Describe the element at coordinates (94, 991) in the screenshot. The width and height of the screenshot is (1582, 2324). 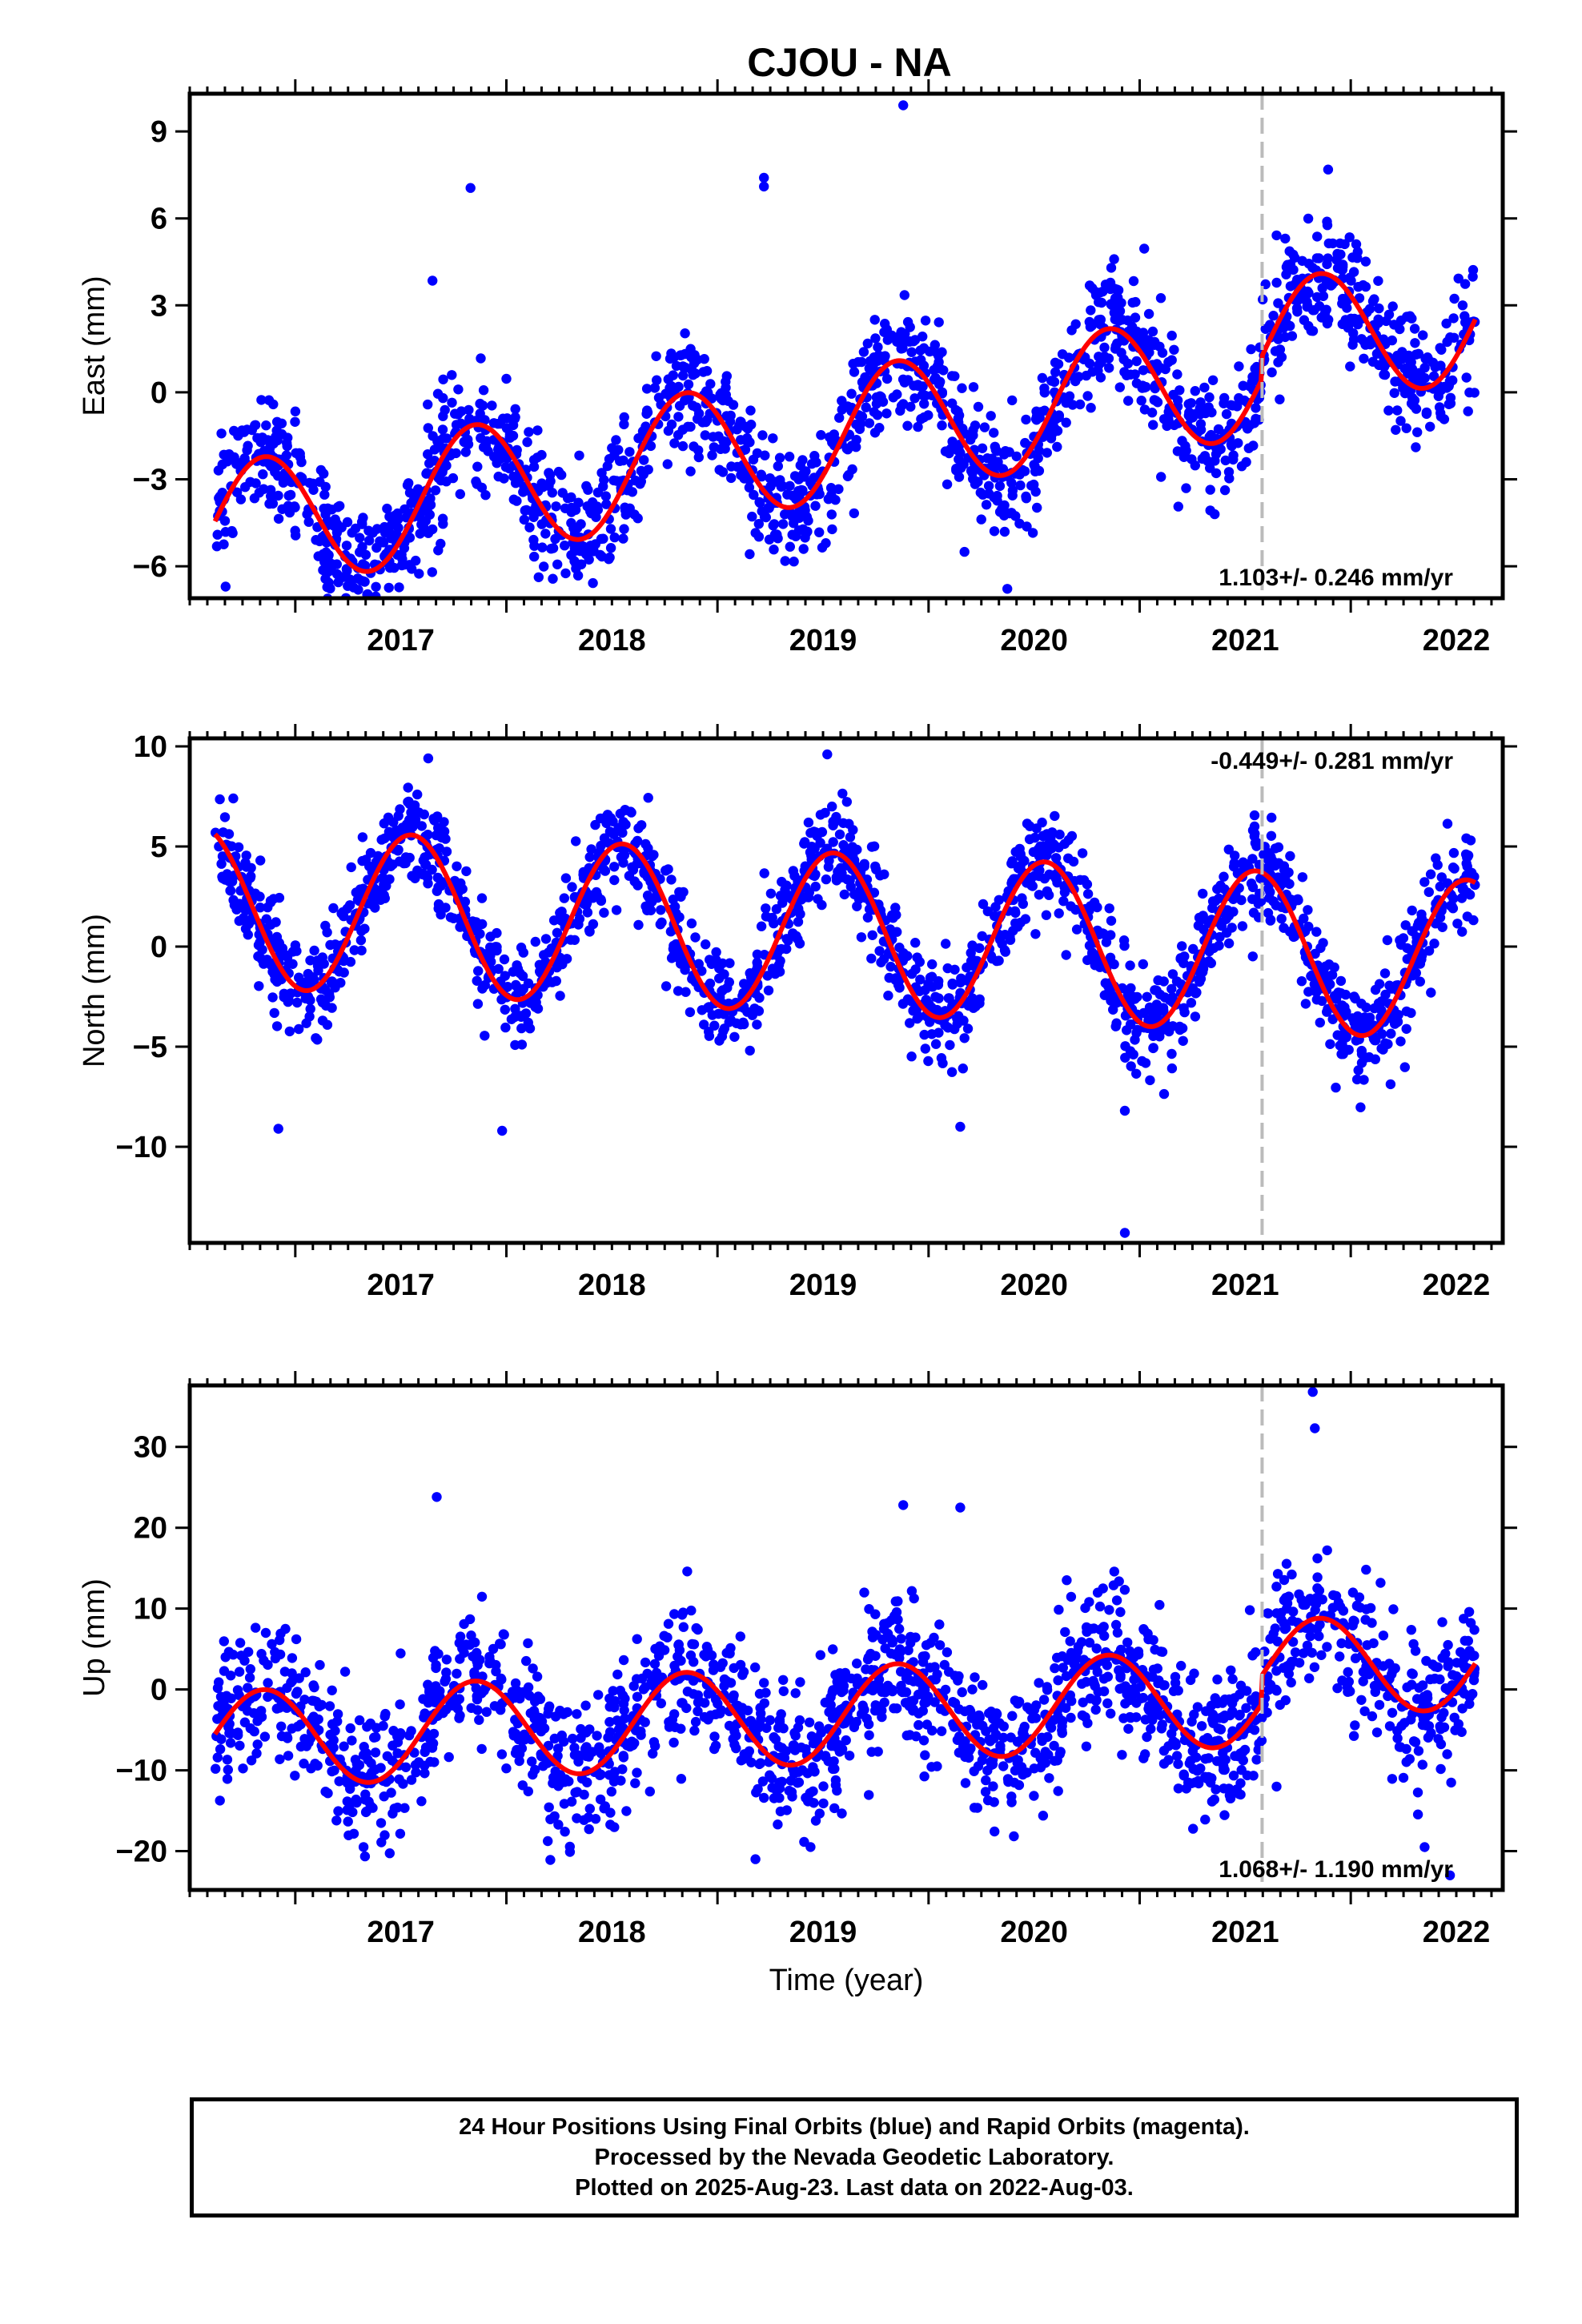
I see `y-axis-label: North (mm)` at that location.